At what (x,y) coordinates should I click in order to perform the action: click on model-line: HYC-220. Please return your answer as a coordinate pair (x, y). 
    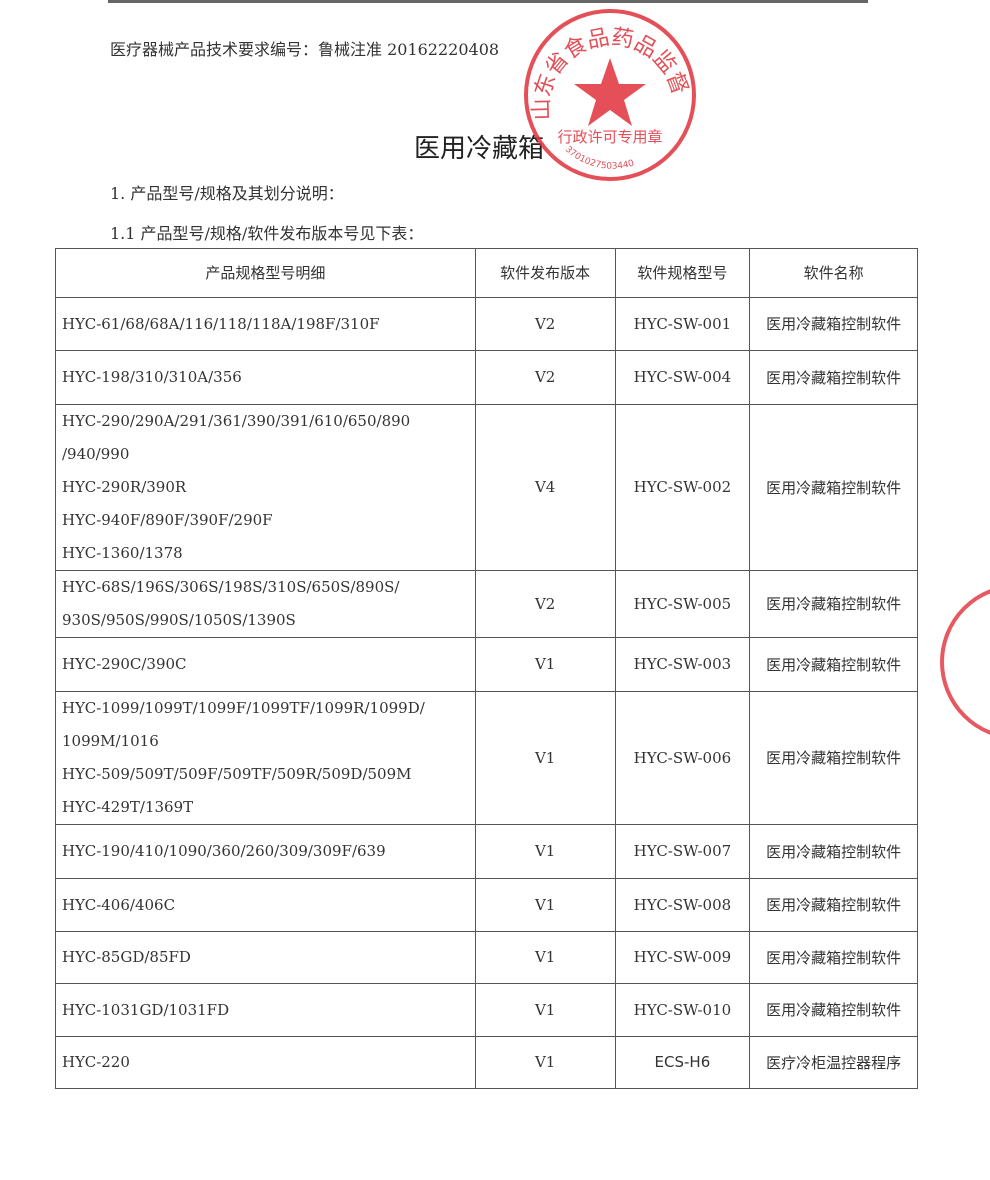
    Looking at the image, I should click on (96, 1062).